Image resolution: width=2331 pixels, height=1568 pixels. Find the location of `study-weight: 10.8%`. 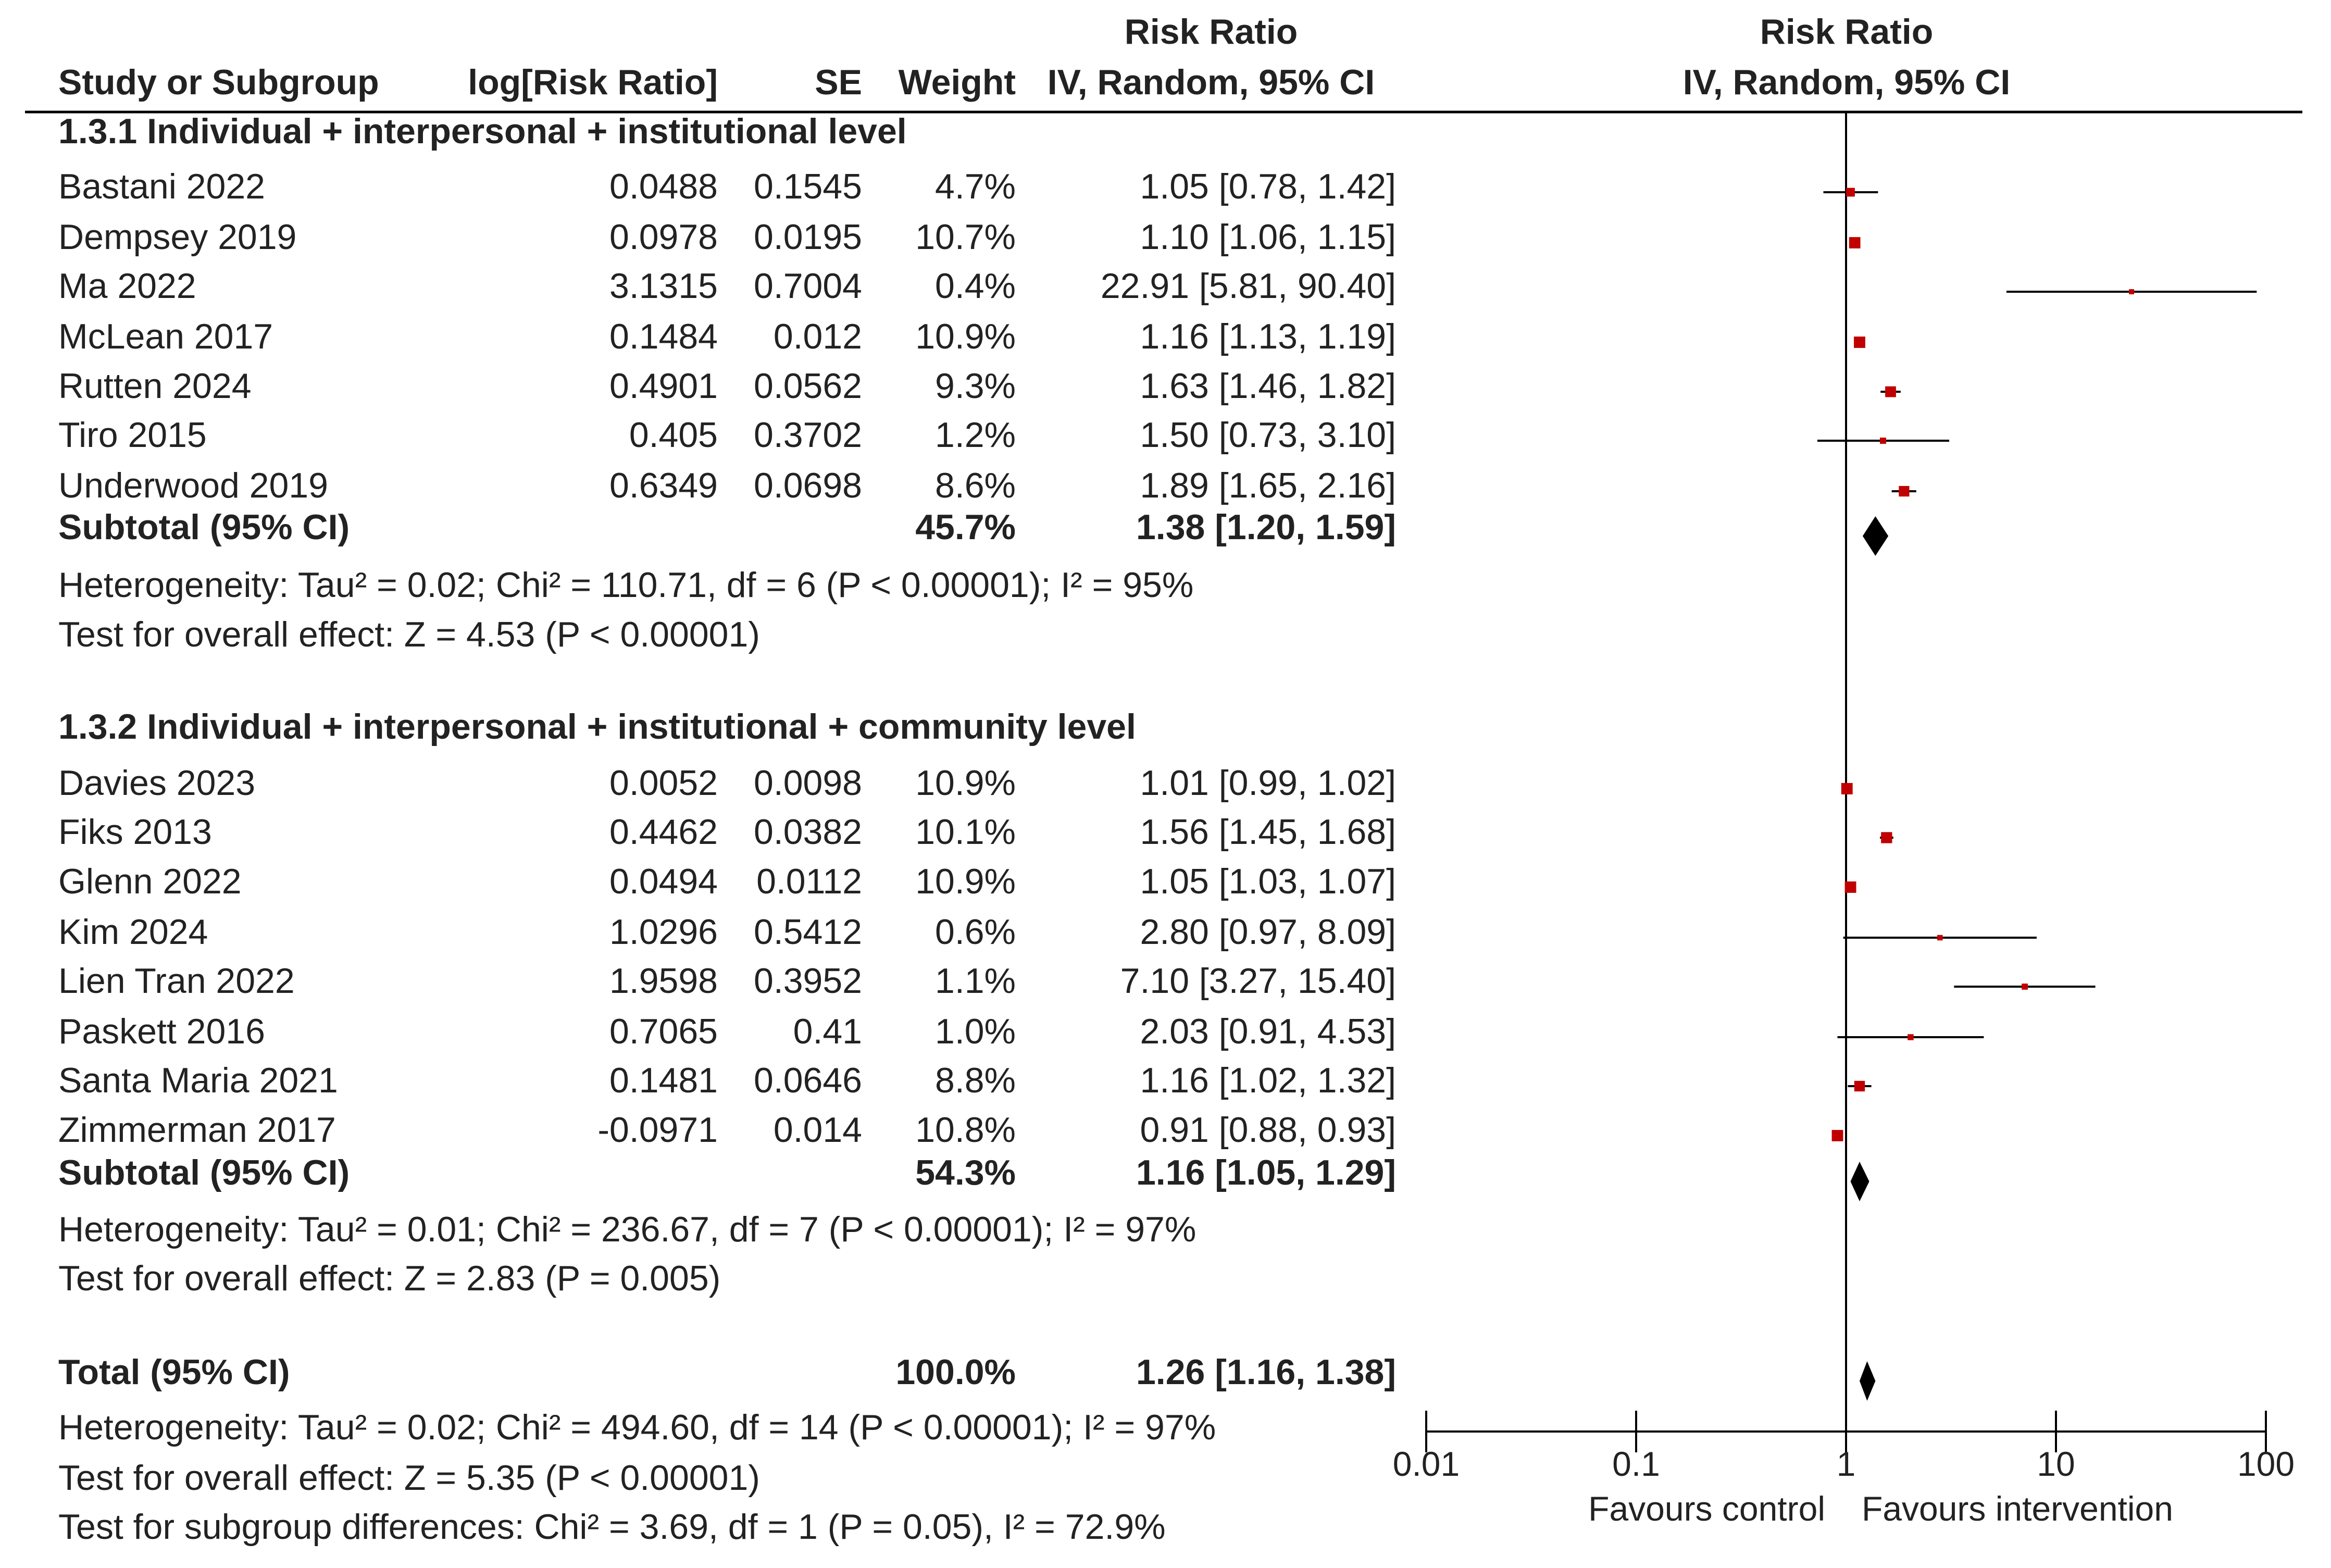

study-weight: 10.8% is located at coordinates (966, 1130).